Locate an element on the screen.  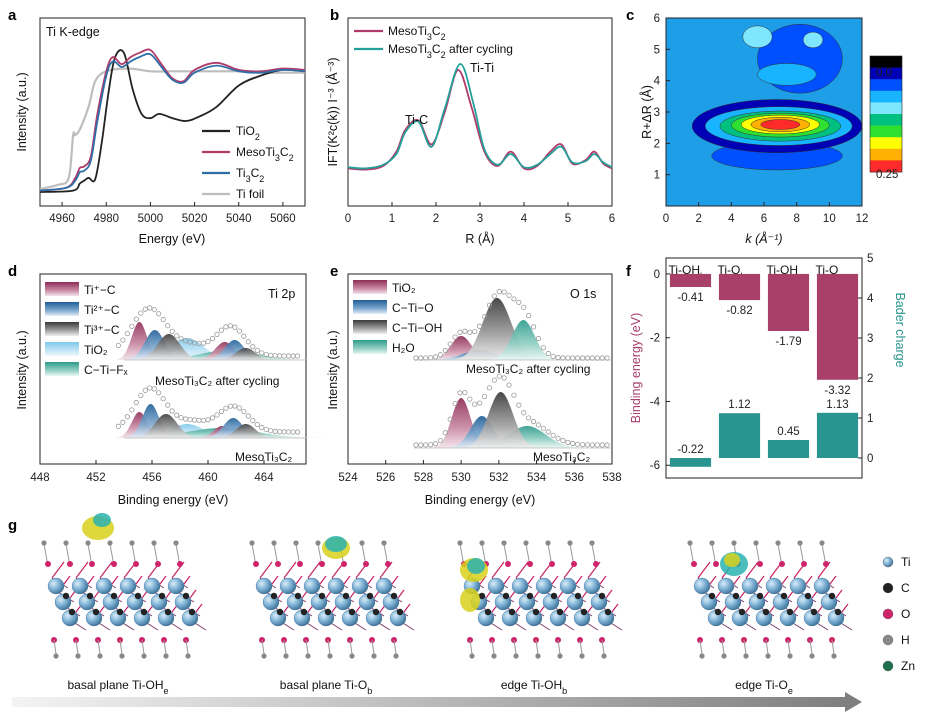
peak-fresh is located at coordinates (246, 431).